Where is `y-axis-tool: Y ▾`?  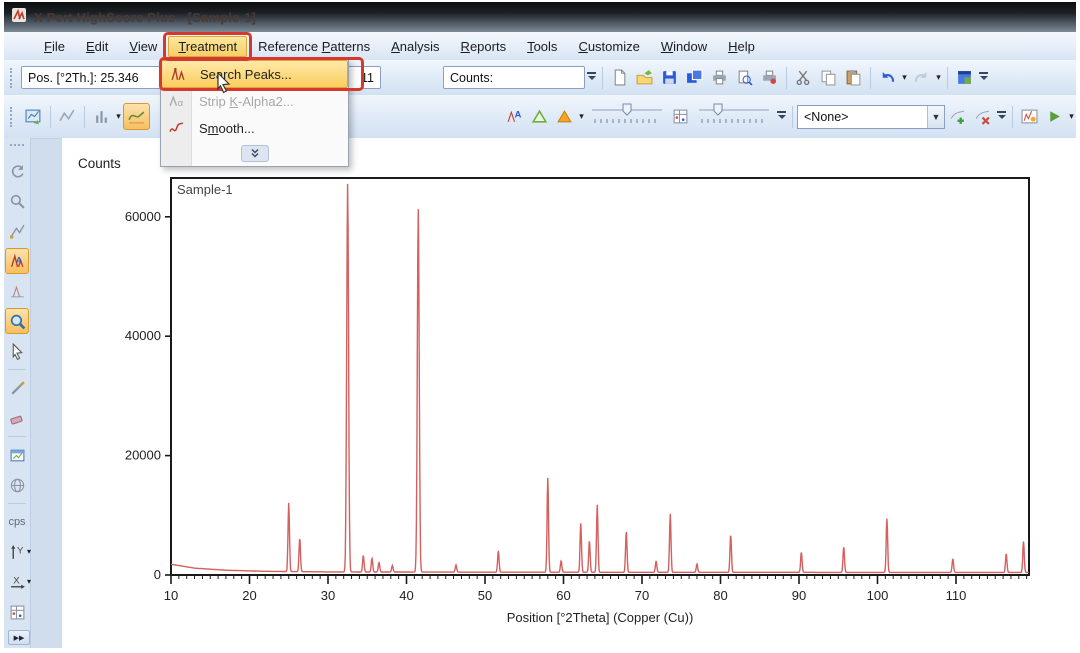
y-axis-tool: Y ▾ is located at coordinates (18, 552).